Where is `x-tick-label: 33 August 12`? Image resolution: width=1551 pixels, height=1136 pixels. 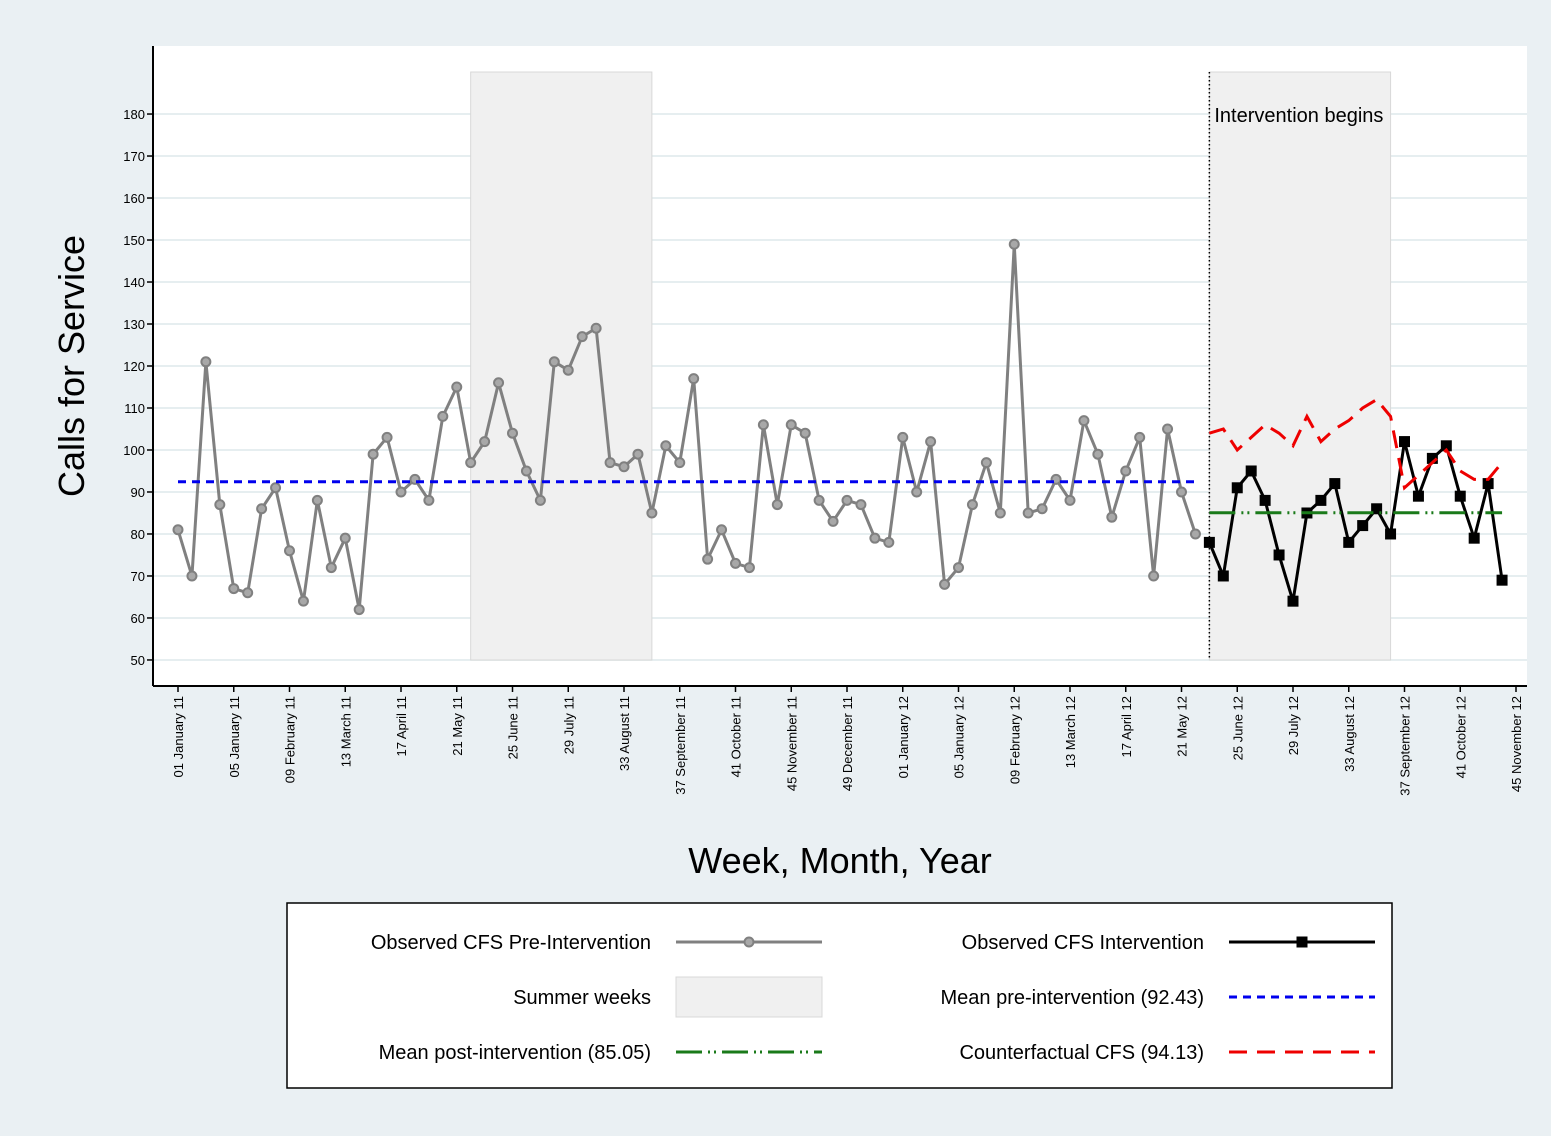
x-tick-label: 33 August 12 is located at coordinates (1349, 734).